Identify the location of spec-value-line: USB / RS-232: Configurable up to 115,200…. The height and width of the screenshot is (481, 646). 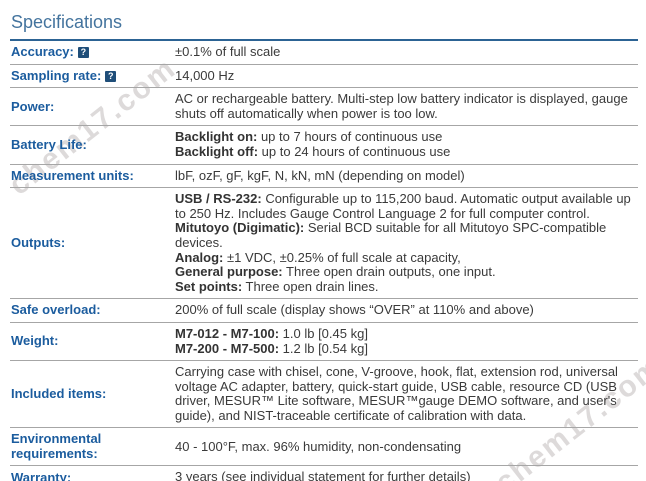
(403, 206).